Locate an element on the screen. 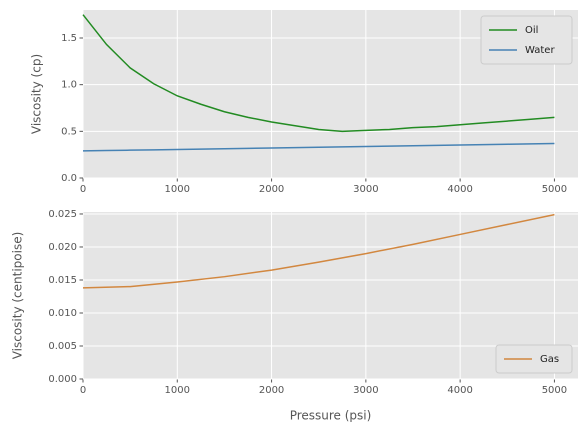  legend-label: Oil is located at coordinates (531, 30).